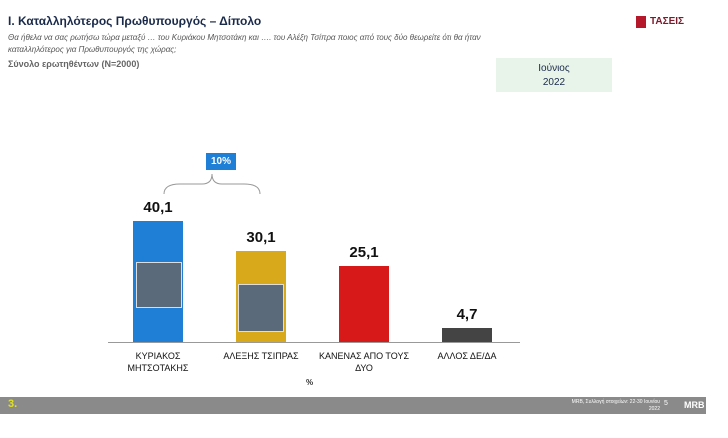 Image resolution: width=728 pixels, height=438 pixels. Describe the element at coordinates (694, 405) in the screenshot. I see `company-logo: MRB` at that location.